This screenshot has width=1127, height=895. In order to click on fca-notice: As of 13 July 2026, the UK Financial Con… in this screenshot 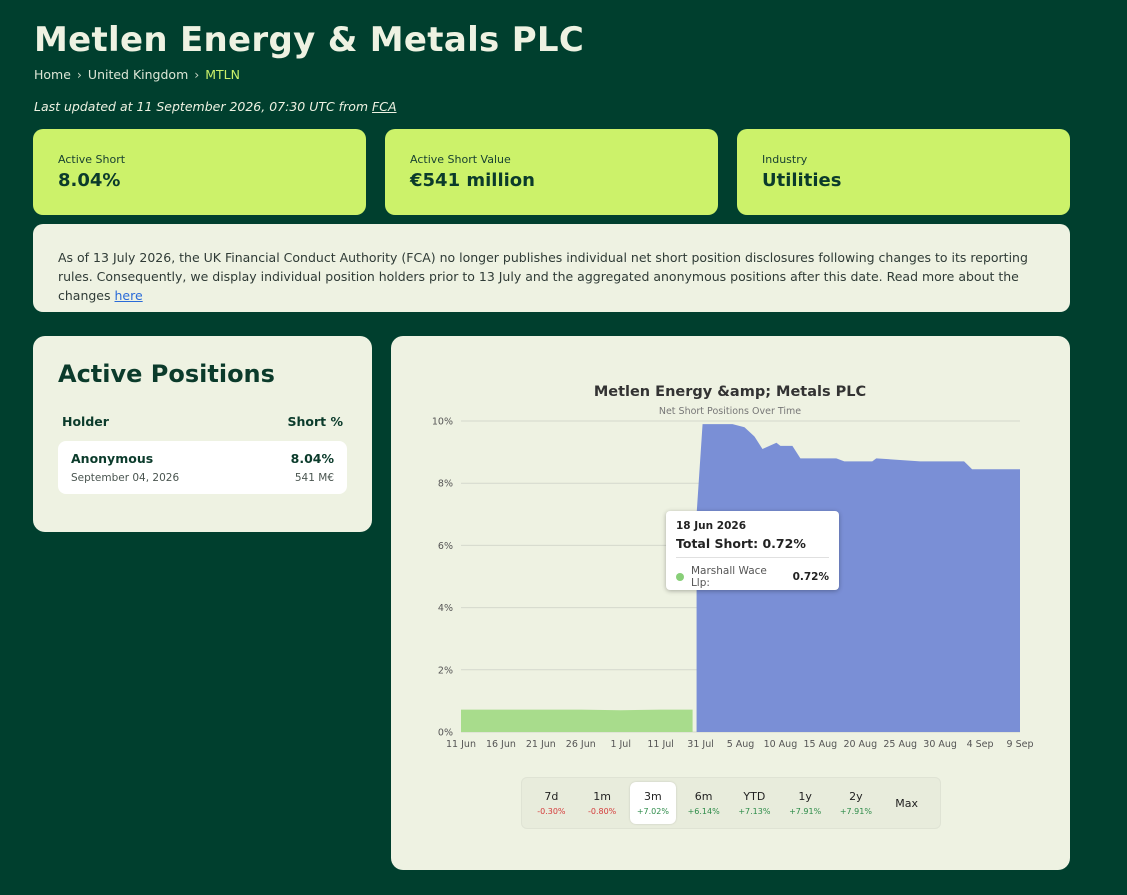, I will do `click(551, 268)`.